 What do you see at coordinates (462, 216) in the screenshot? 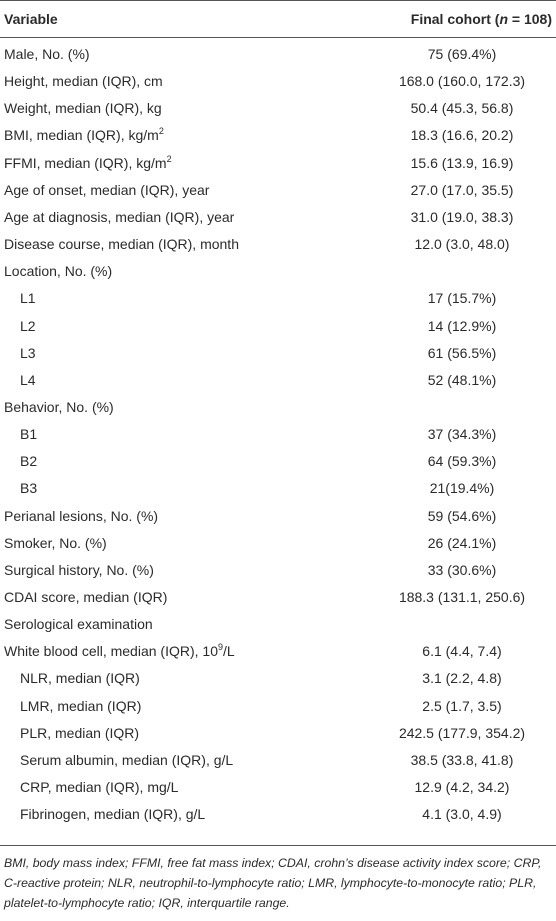
I see `row-value: 31.0 (19.0, 38.3)` at bounding box center [462, 216].